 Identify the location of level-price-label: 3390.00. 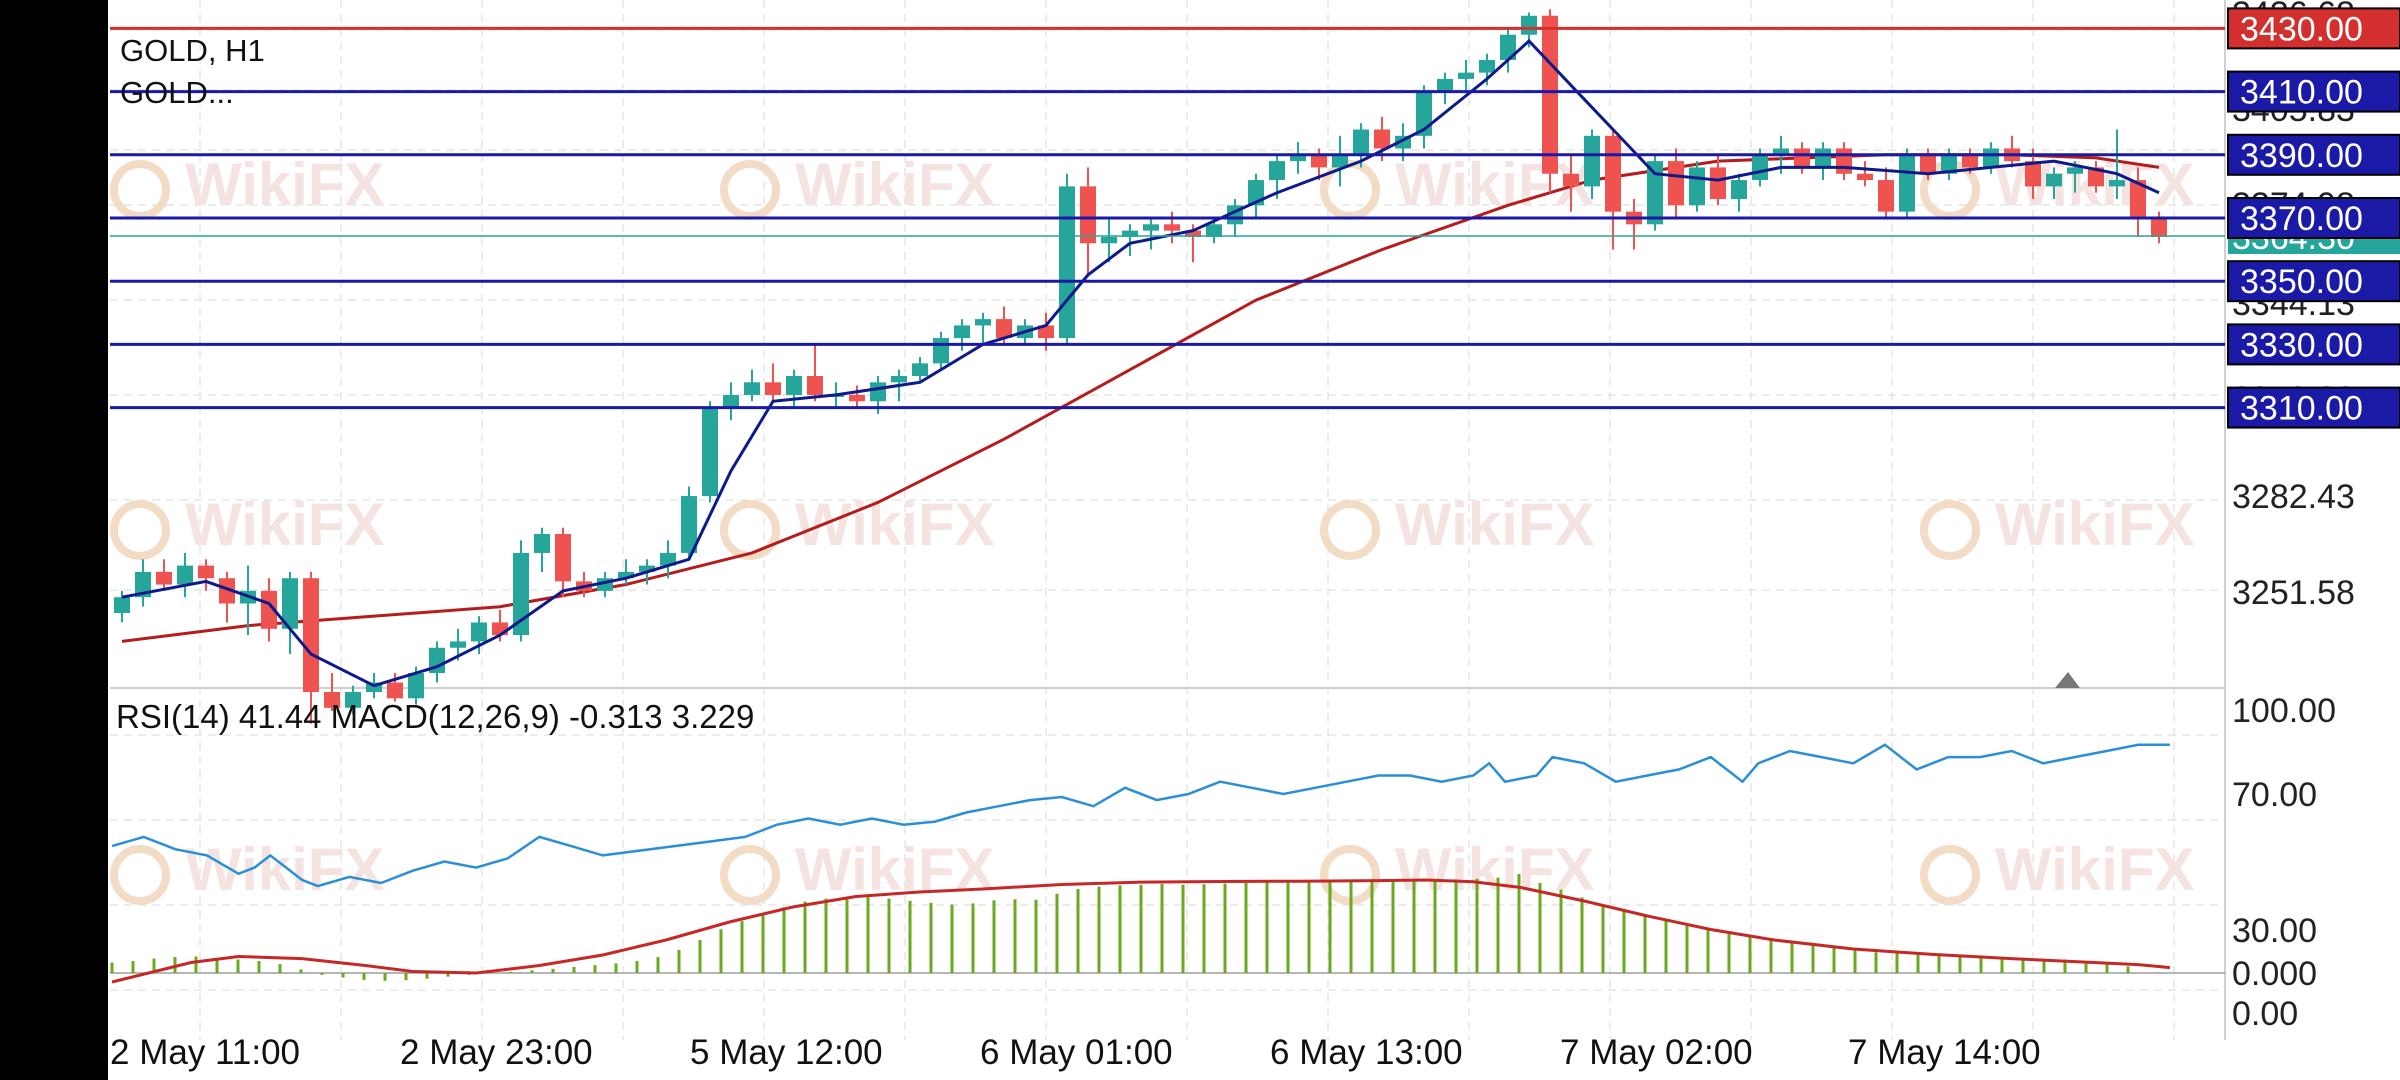
(2301, 156).